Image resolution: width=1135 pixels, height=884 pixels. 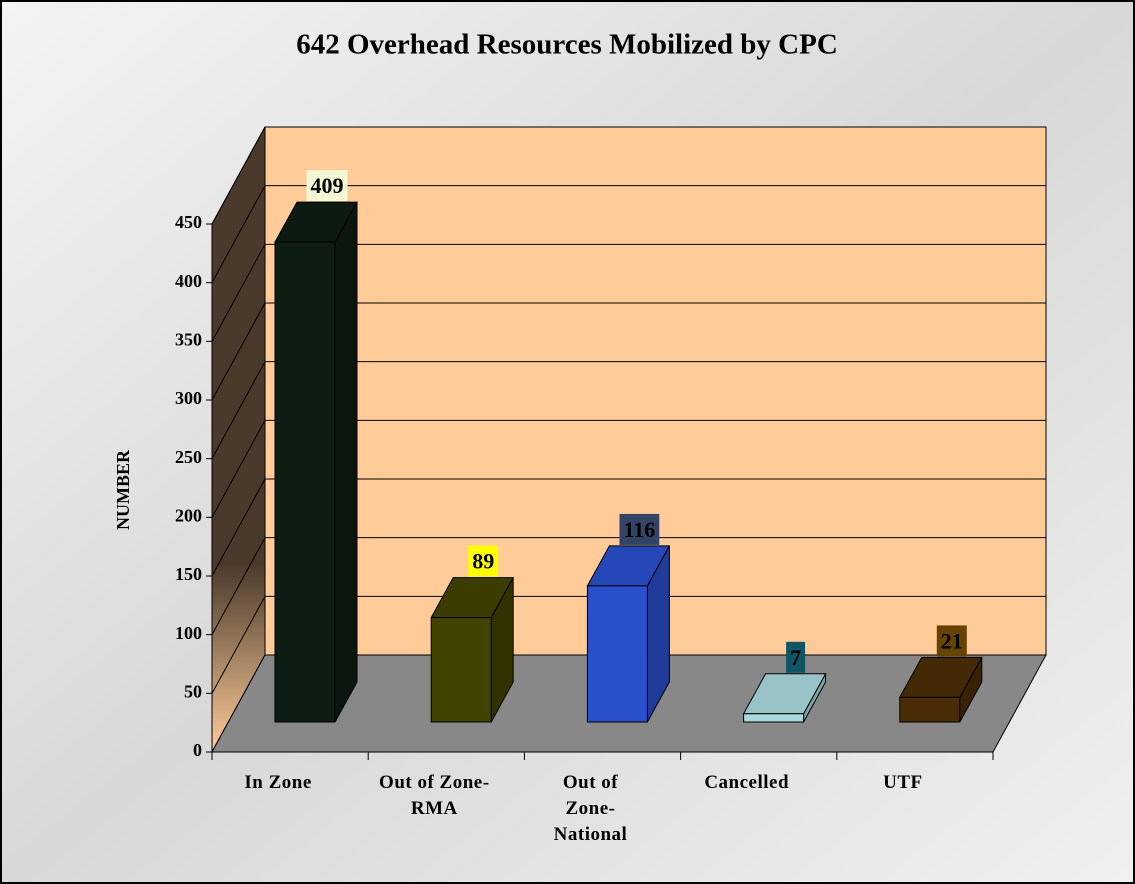 I want to click on y-tick-label: 150, so click(x=188, y=574).